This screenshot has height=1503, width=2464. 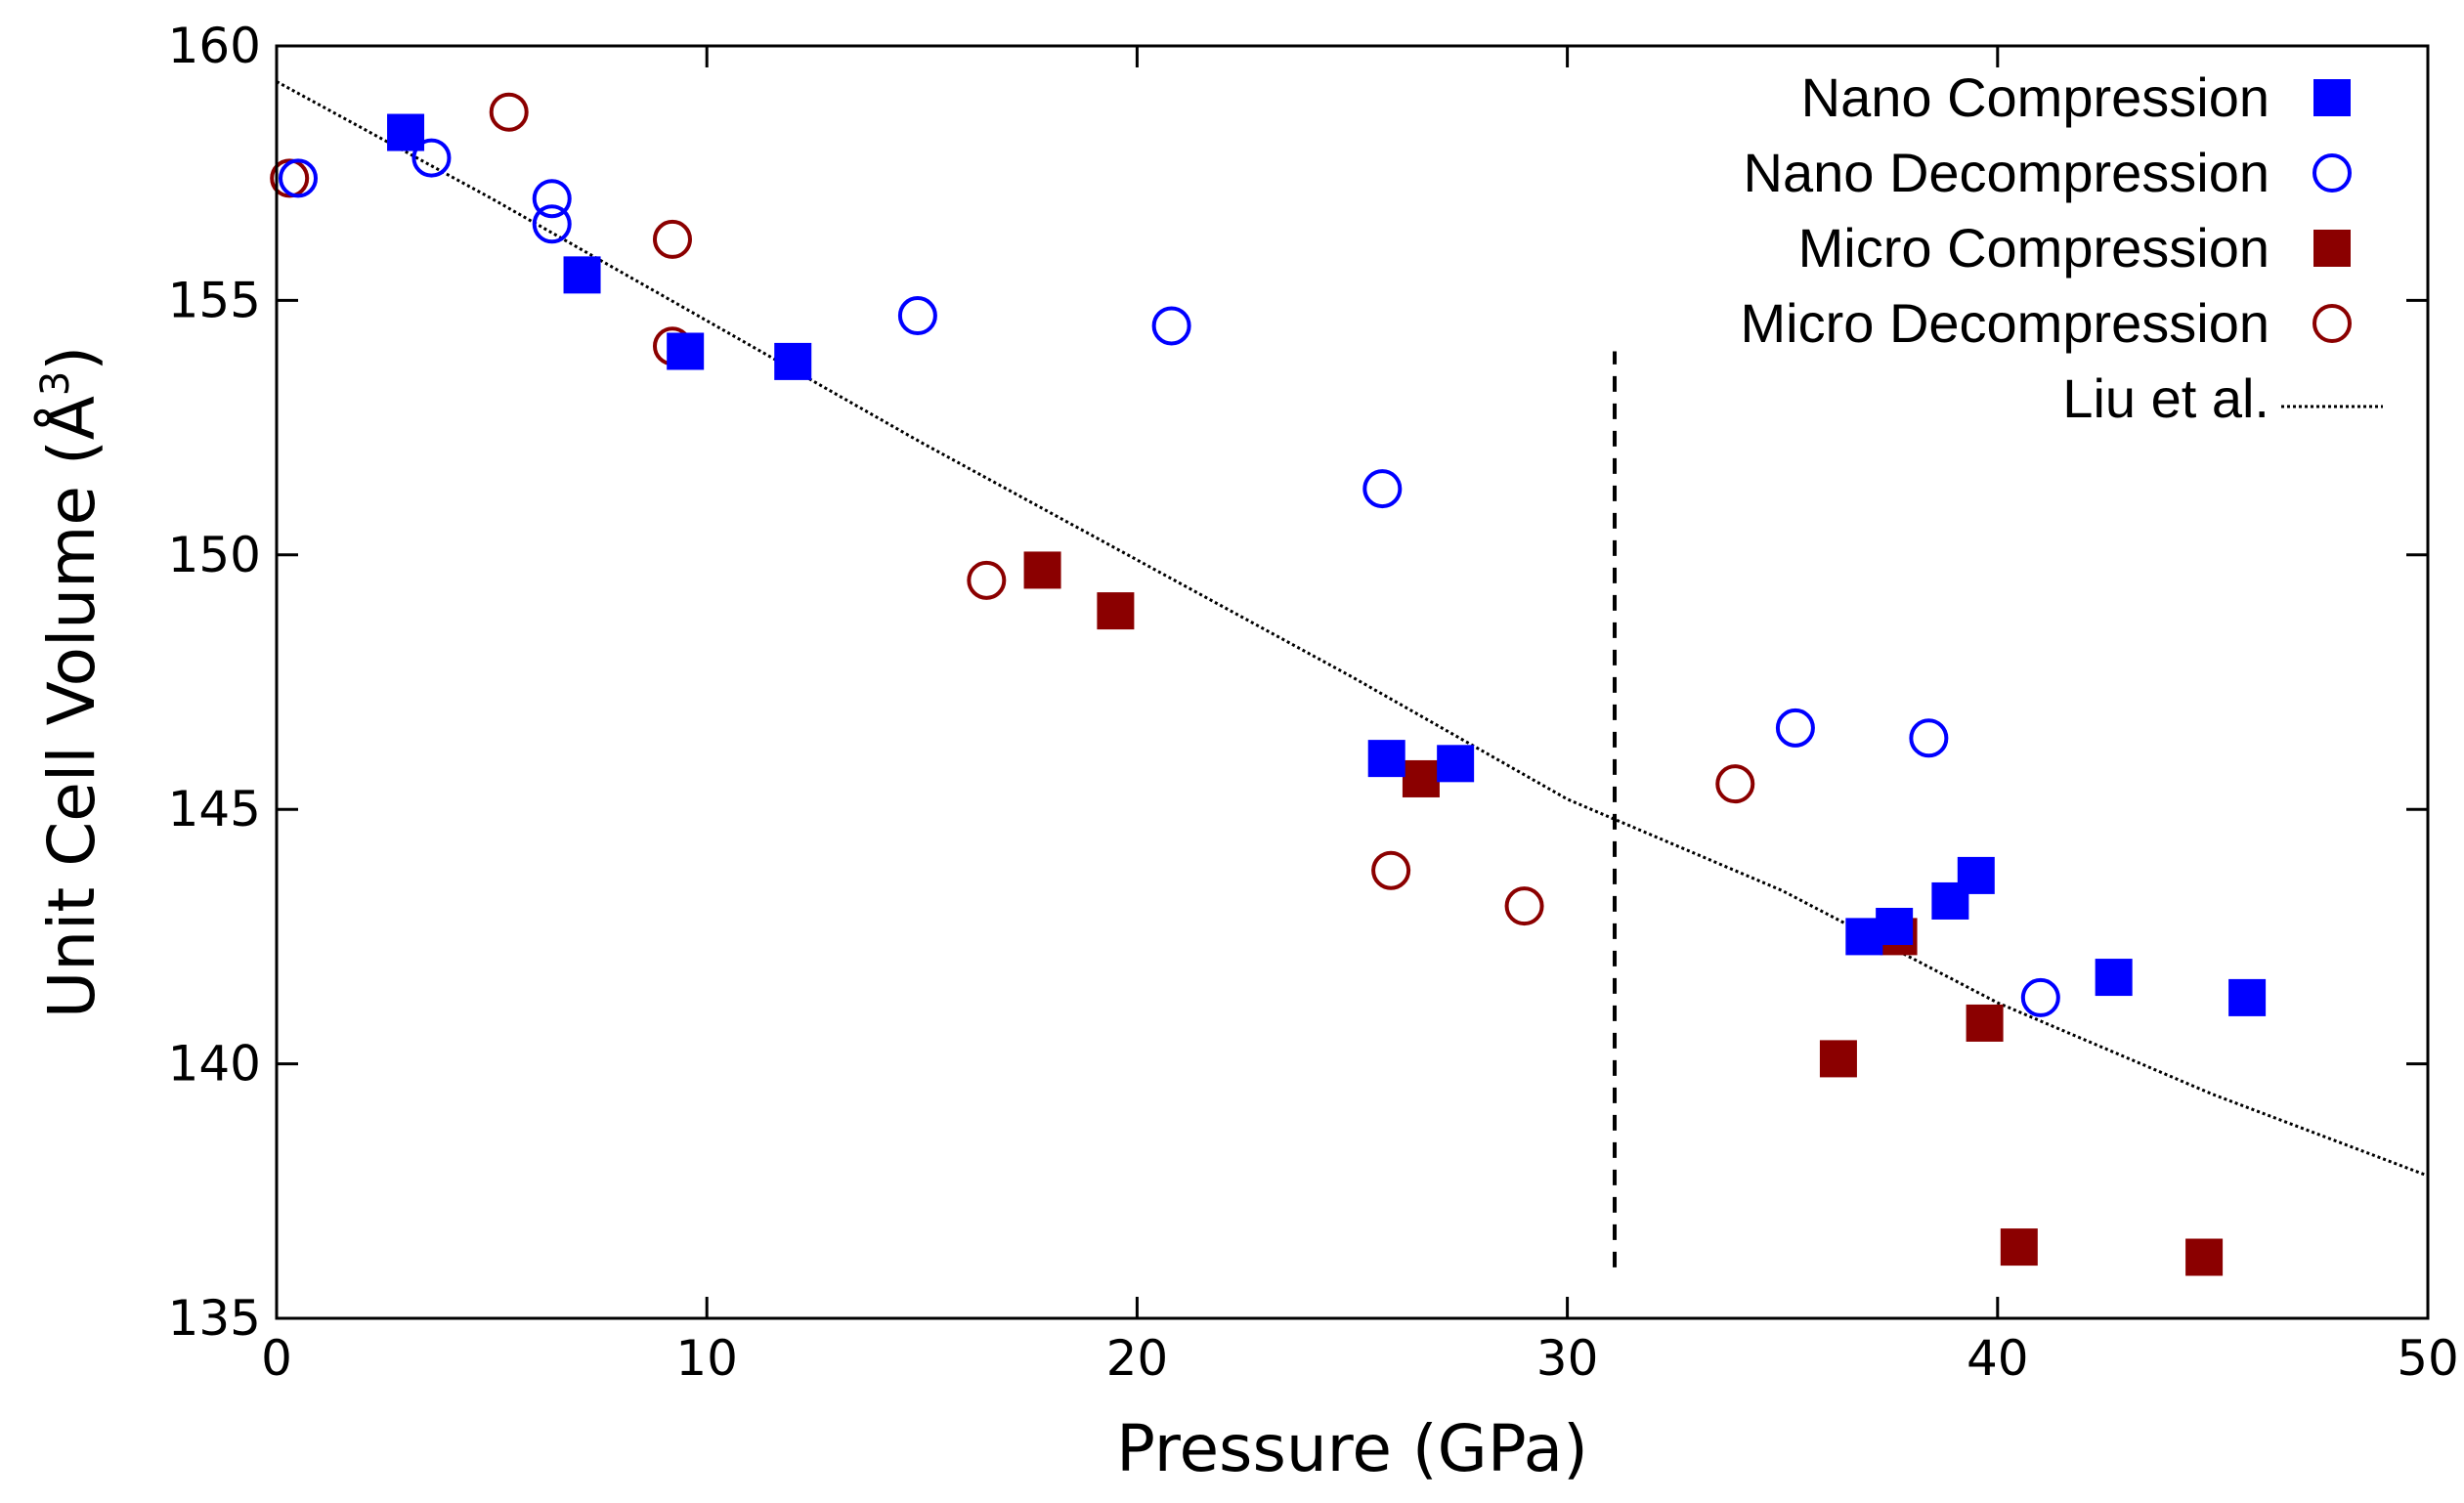 I want to click on y-axis-title-superscript: 3, so click(x=55, y=383).